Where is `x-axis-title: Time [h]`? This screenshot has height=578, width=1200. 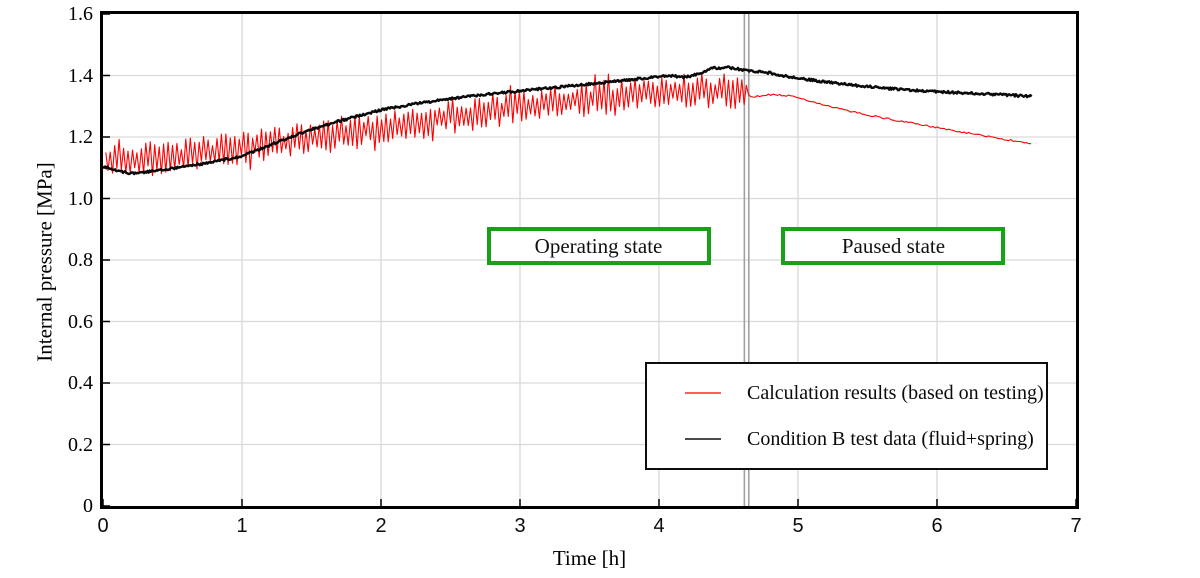
x-axis-title: Time [h] is located at coordinates (589, 558).